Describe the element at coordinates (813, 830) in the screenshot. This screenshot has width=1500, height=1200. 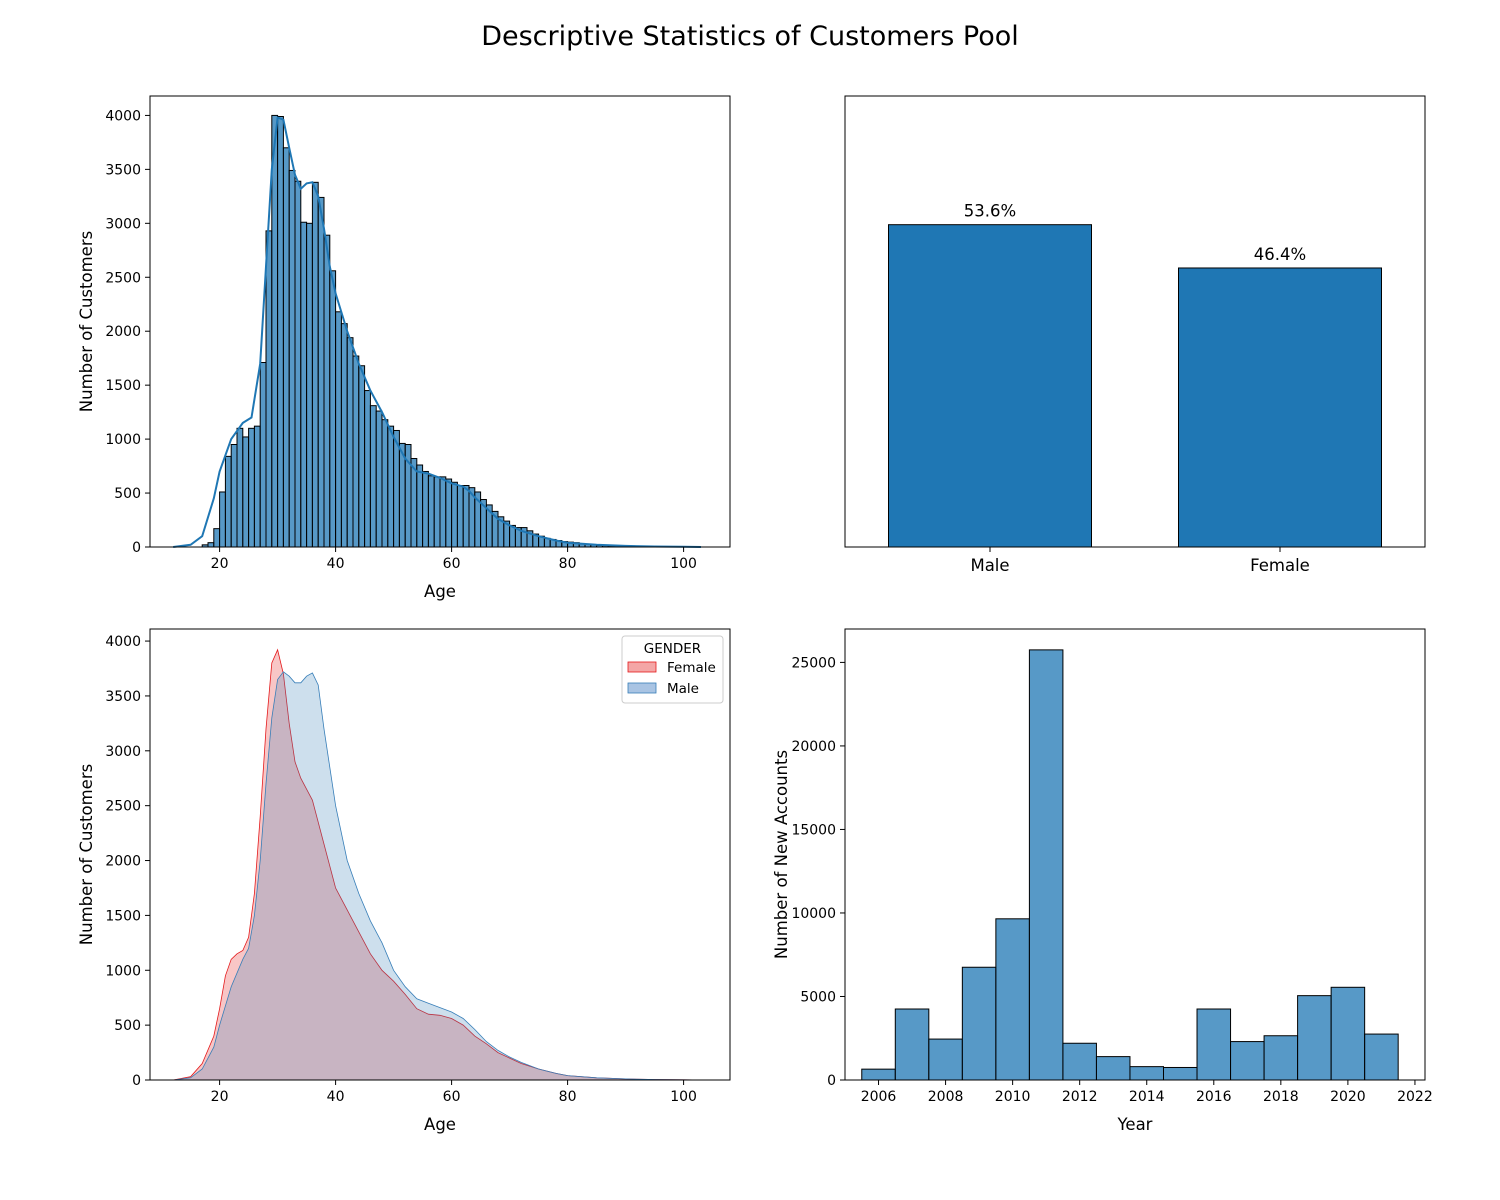
I see `y-tick-label: 15000` at that location.